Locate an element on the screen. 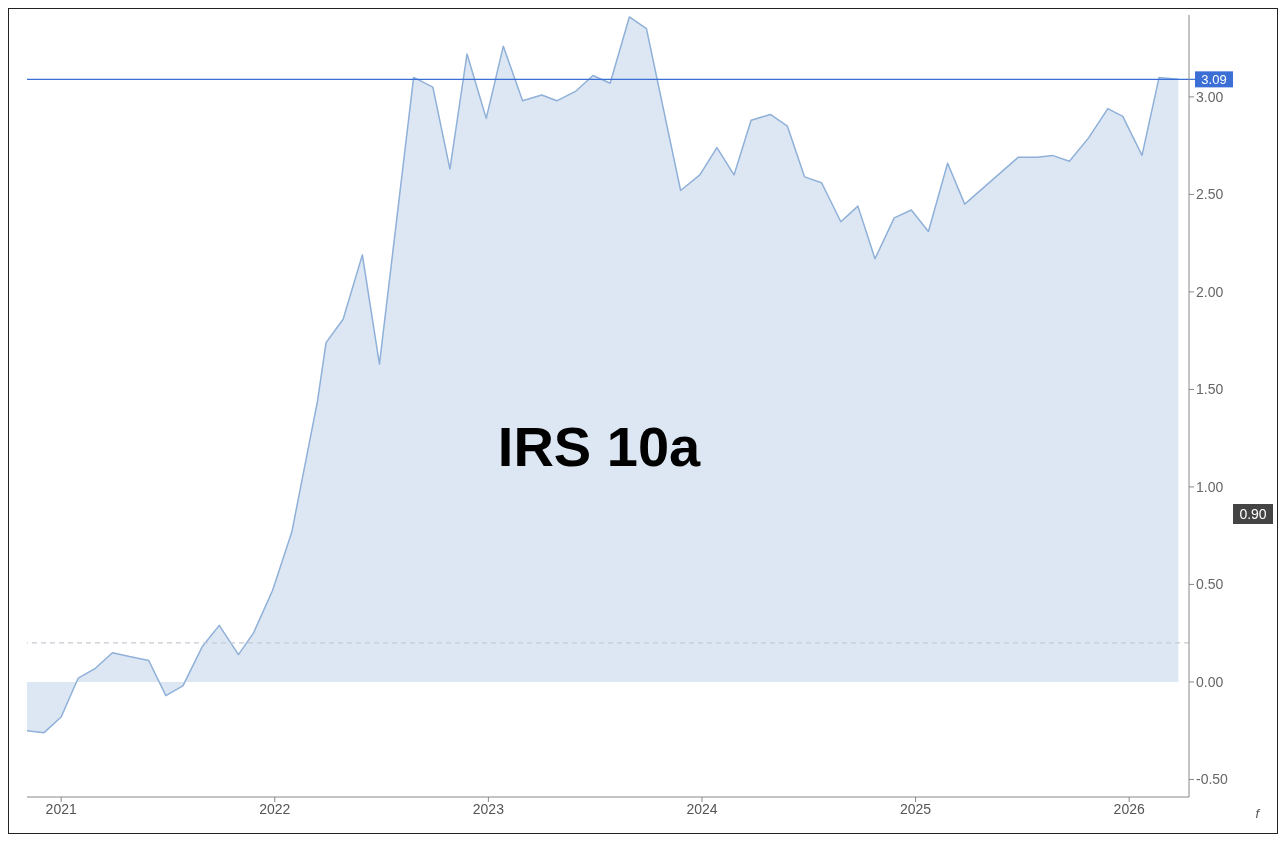  ref-line-label: 3.09 is located at coordinates (1214, 80).